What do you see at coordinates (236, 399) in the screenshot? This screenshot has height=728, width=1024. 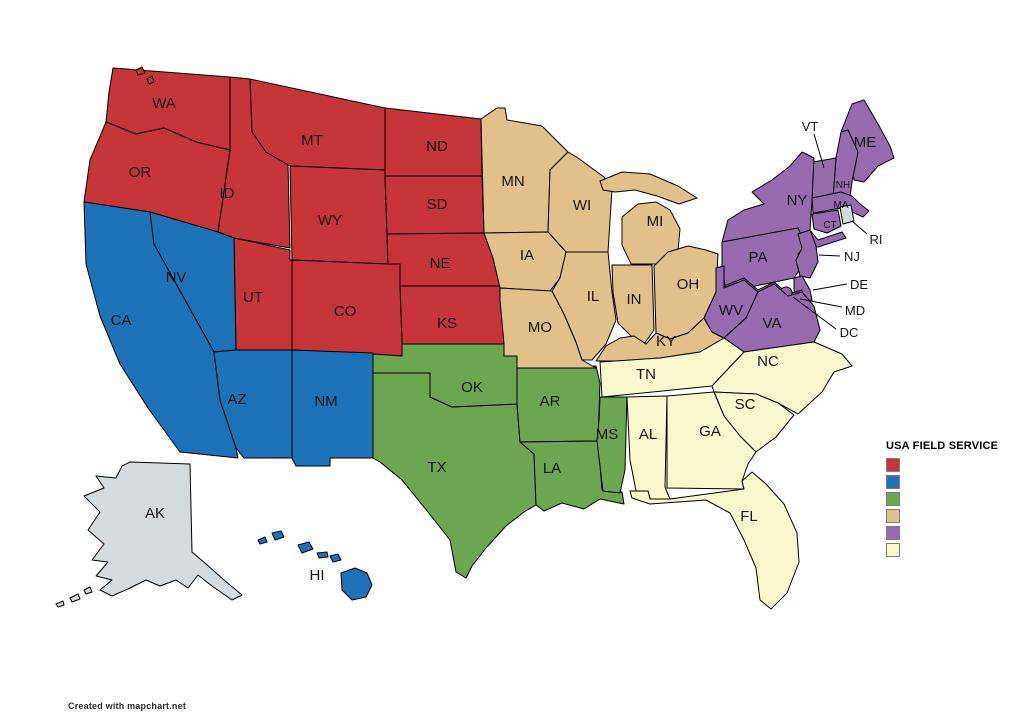 I see `state-label-az: AZ` at bounding box center [236, 399].